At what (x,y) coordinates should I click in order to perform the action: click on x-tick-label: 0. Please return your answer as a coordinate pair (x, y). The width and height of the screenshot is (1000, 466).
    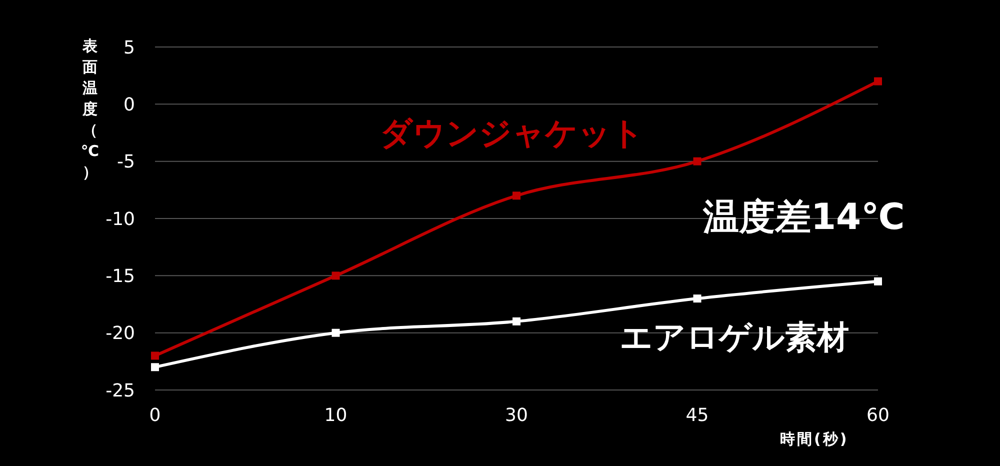
    Looking at the image, I should click on (155, 415).